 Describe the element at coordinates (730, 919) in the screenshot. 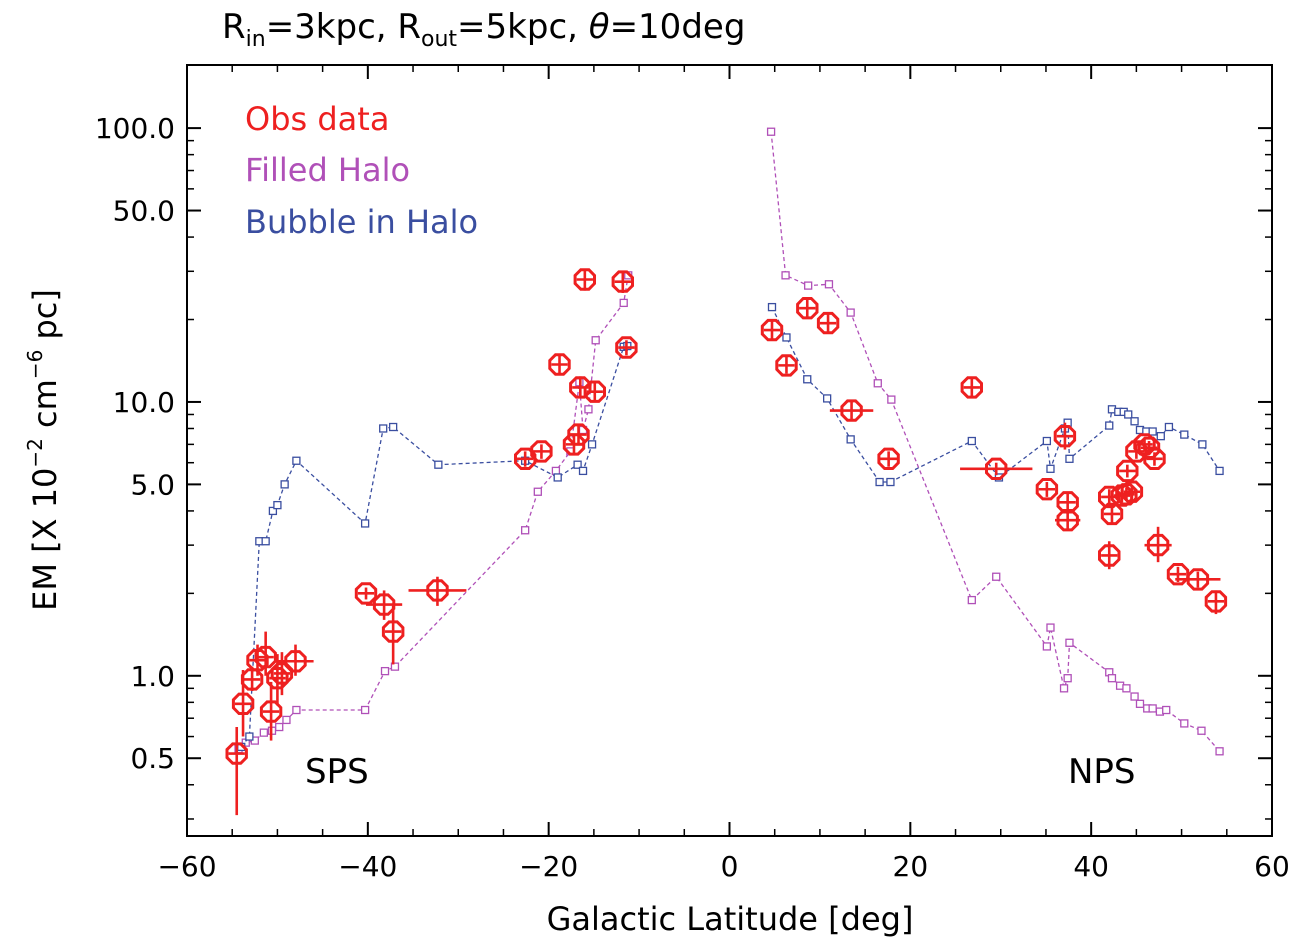

I see `x-axis-label: Galactic Latitude [deg]` at that location.